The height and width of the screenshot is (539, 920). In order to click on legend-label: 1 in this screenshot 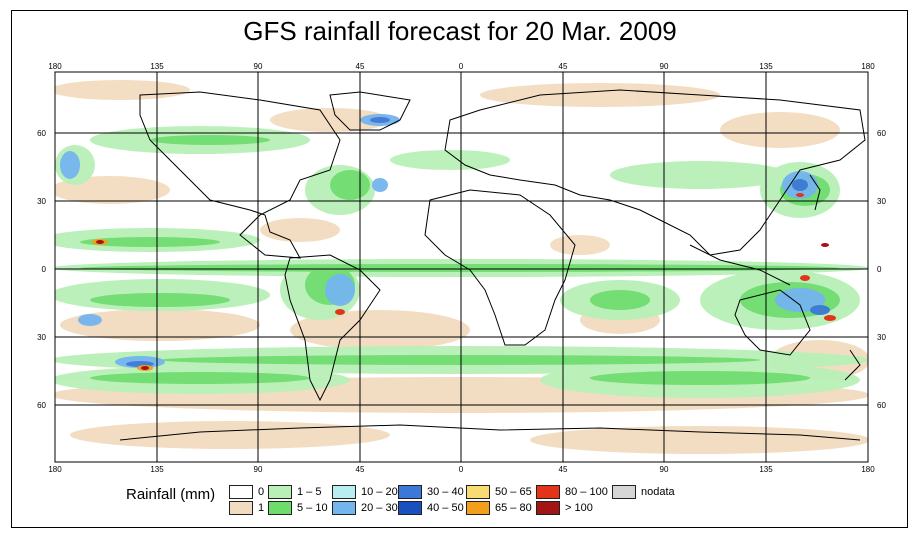, I will do `click(261, 508)`.